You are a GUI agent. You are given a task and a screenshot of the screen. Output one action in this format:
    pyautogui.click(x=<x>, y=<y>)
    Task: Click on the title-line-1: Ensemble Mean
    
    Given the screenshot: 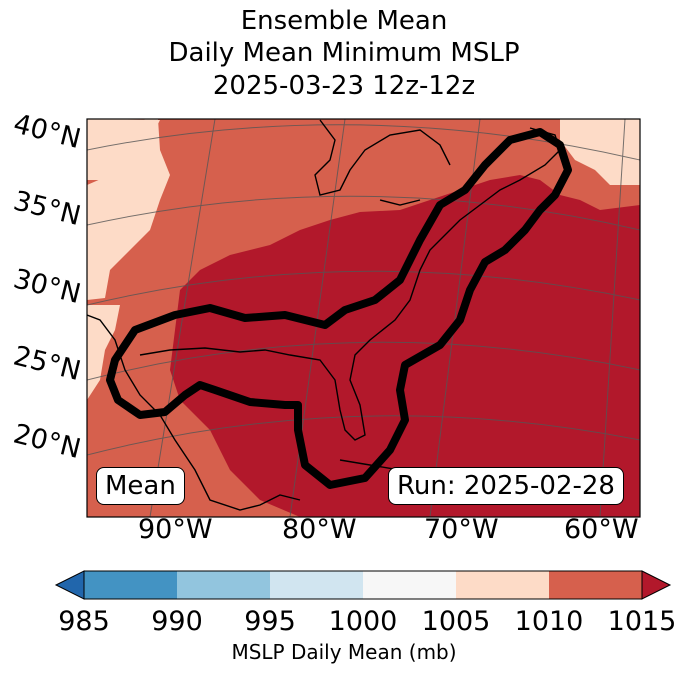 What is the action you would take?
    pyautogui.click(x=344, y=21)
    